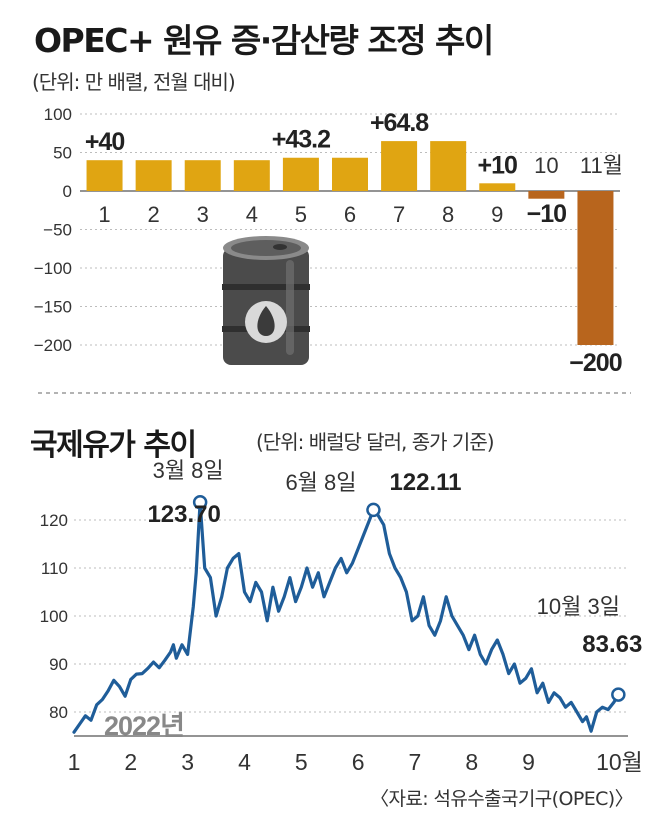 The width and height of the screenshot is (649, 826). I want to click on source-note: 〈자료: 석유수출국기구(OPEC)〉, so click(501, 799).